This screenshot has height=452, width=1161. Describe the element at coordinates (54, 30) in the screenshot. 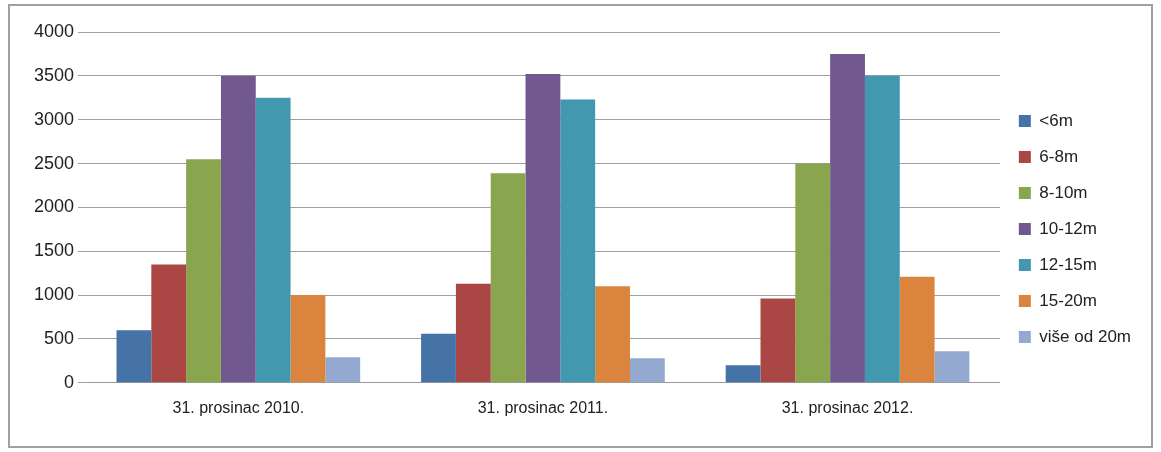

I see `y-tick-label: 4000` at that location.